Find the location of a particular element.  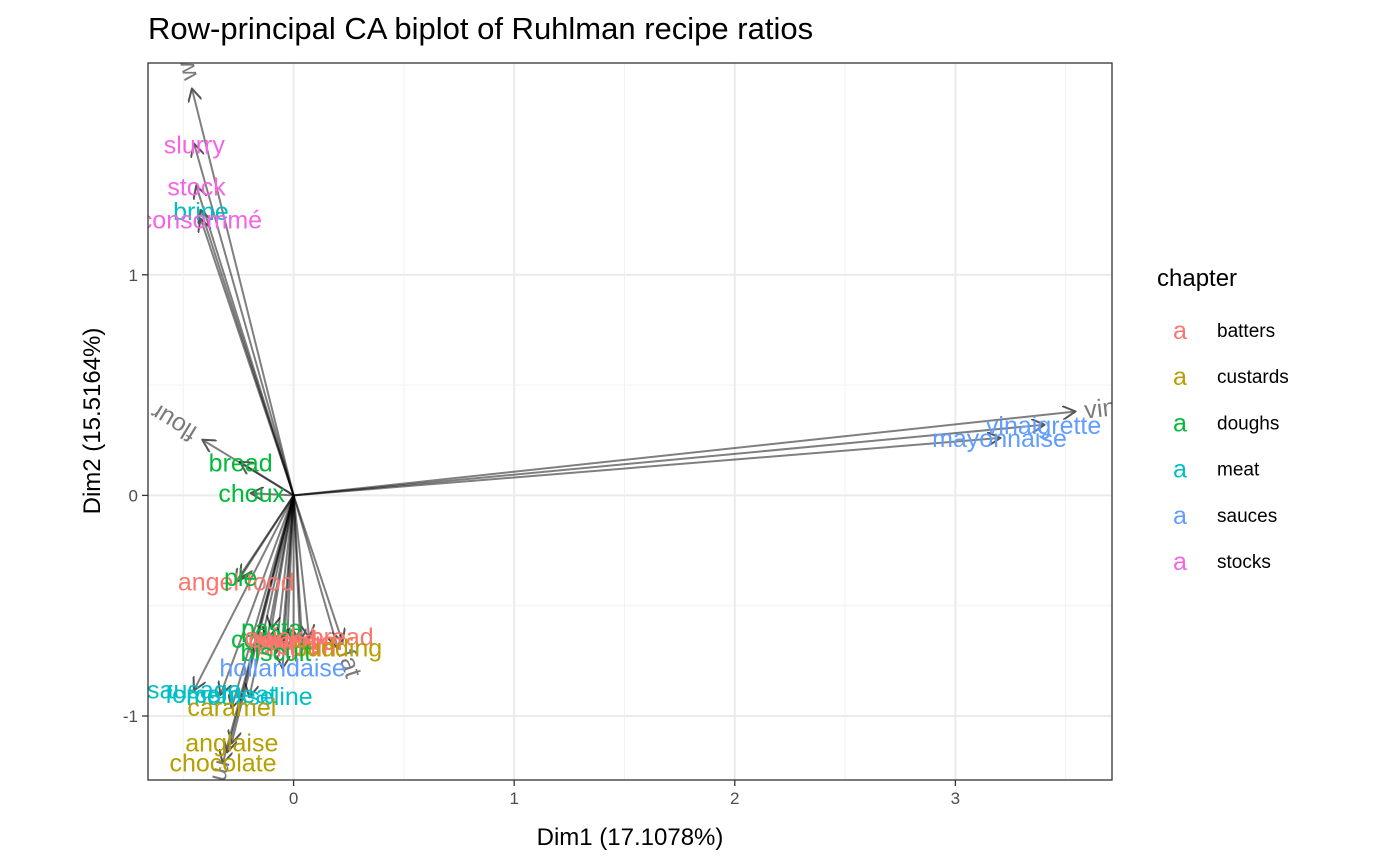

y-tick-label: -1 is located at coordinates (130, 716).